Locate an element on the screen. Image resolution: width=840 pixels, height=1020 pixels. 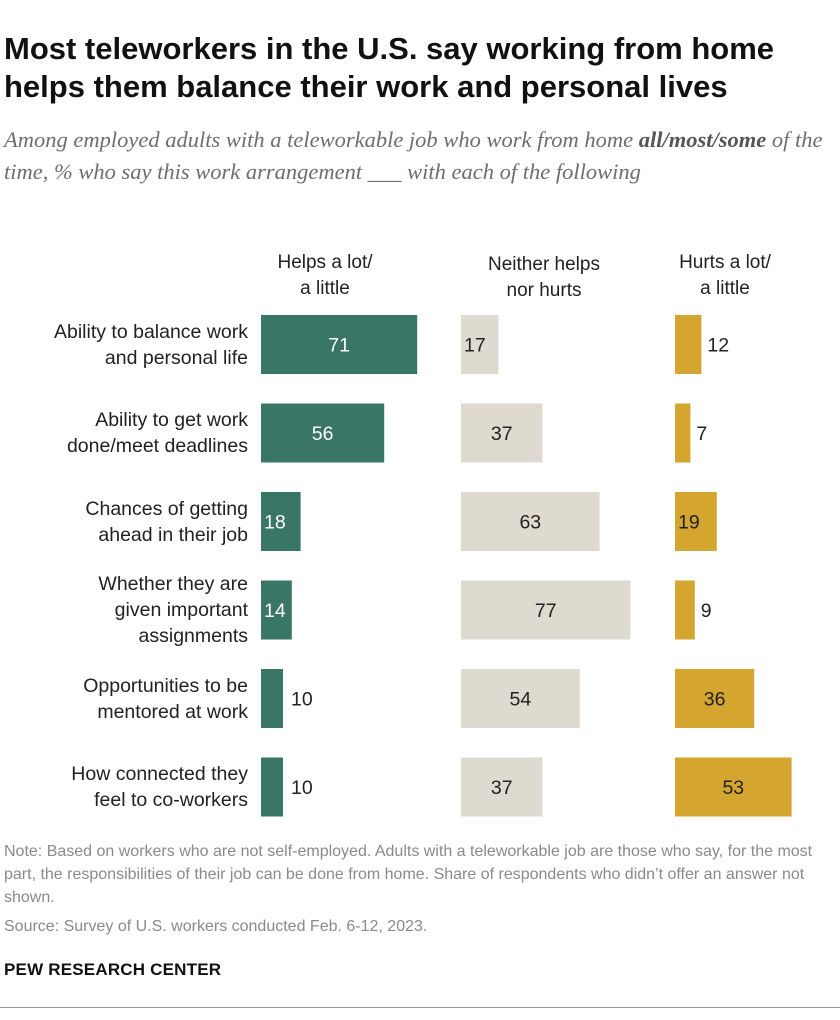
bar-s3-r6 is located at coordinates (733, 787).